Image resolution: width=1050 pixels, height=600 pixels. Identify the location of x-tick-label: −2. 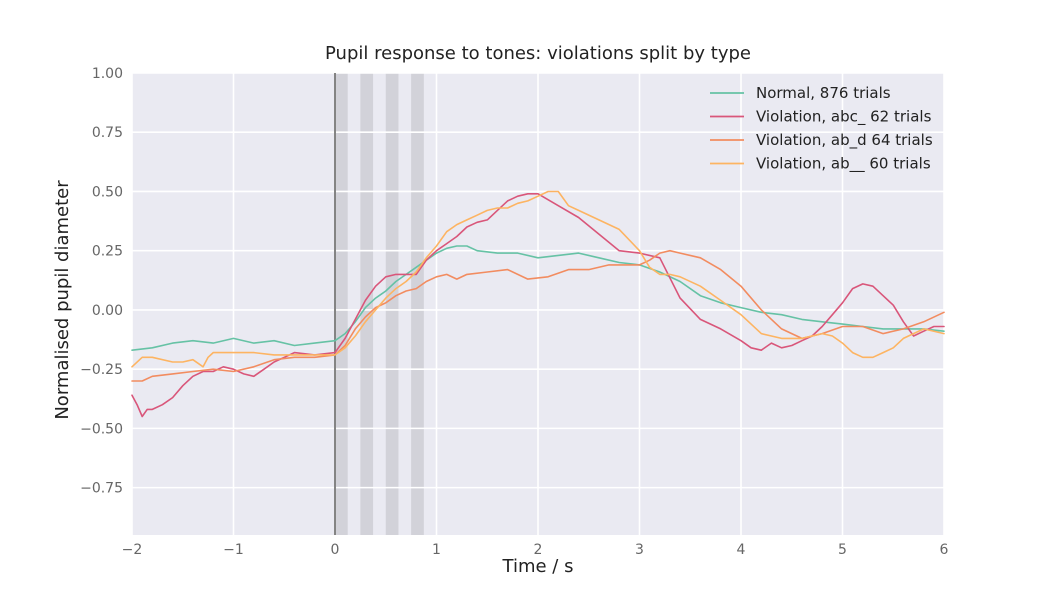
(132, 550).